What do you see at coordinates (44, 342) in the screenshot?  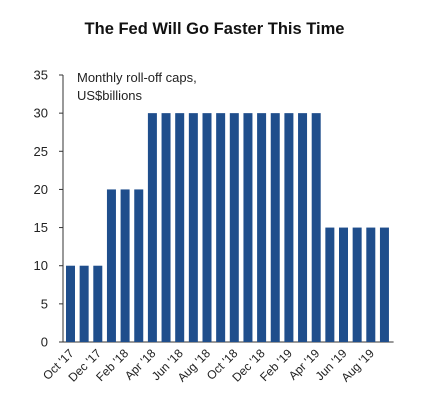 I see `y-tick-label: 0` at bounding box center [44, 342].